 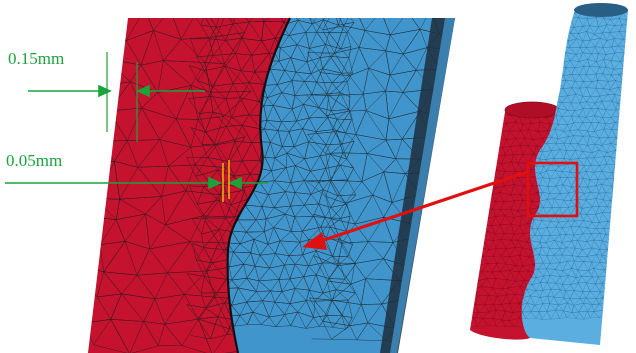 What do you see at coordinates (552, 189) in the screenshot?
I see `zoom-callout-box` at bounding box center [552, 189].